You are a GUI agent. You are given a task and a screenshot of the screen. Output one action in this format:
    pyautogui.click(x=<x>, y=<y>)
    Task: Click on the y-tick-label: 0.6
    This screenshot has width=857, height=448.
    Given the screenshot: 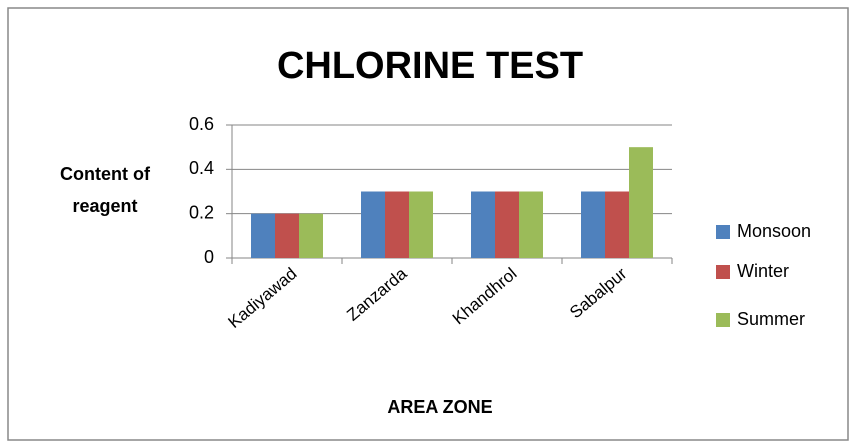 What is the action you would take?
    pyautogui.click(x=201, y=124)
    